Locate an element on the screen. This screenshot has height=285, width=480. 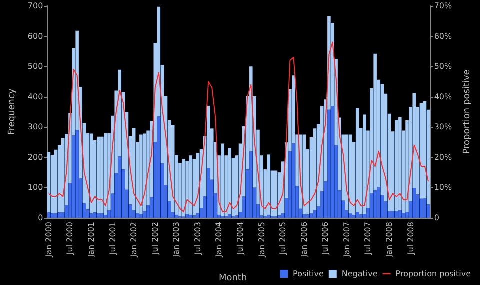
y2-tick-label: 0 is located at coordinates (437, 218).